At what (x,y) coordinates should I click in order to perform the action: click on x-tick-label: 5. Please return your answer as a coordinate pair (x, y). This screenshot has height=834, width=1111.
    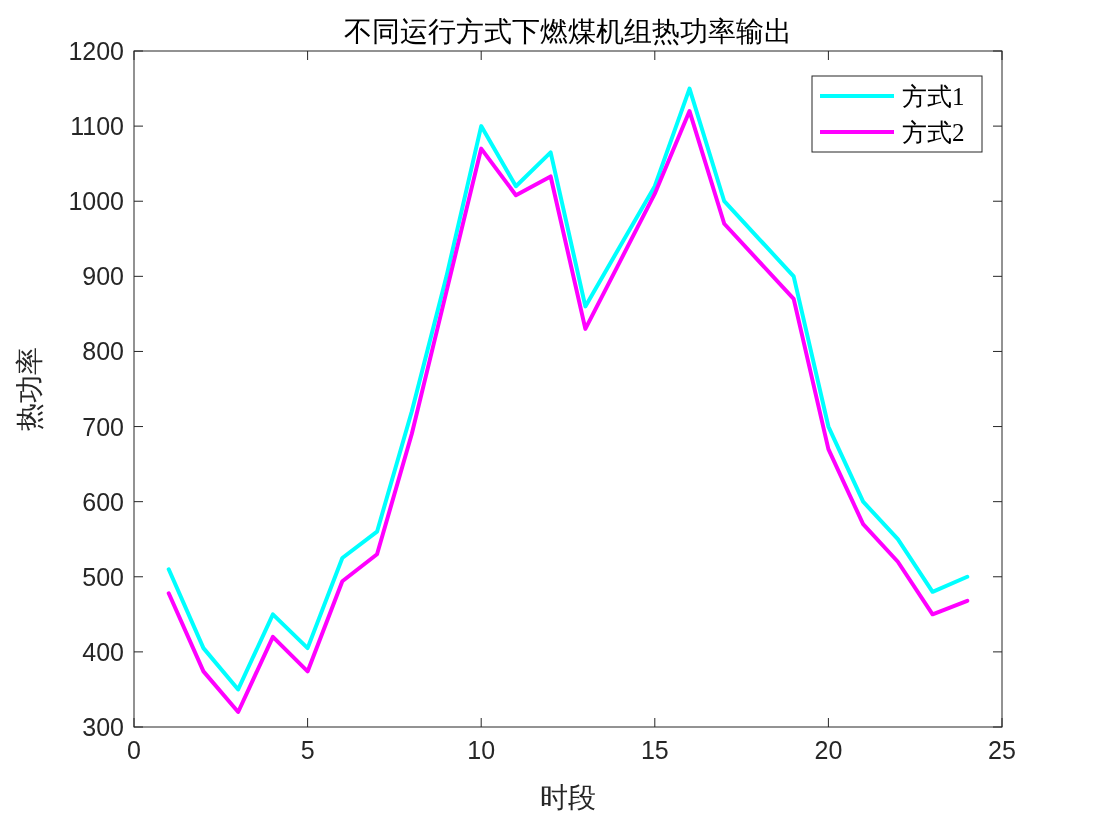
    Looking at the image, I should click on (307, 750).